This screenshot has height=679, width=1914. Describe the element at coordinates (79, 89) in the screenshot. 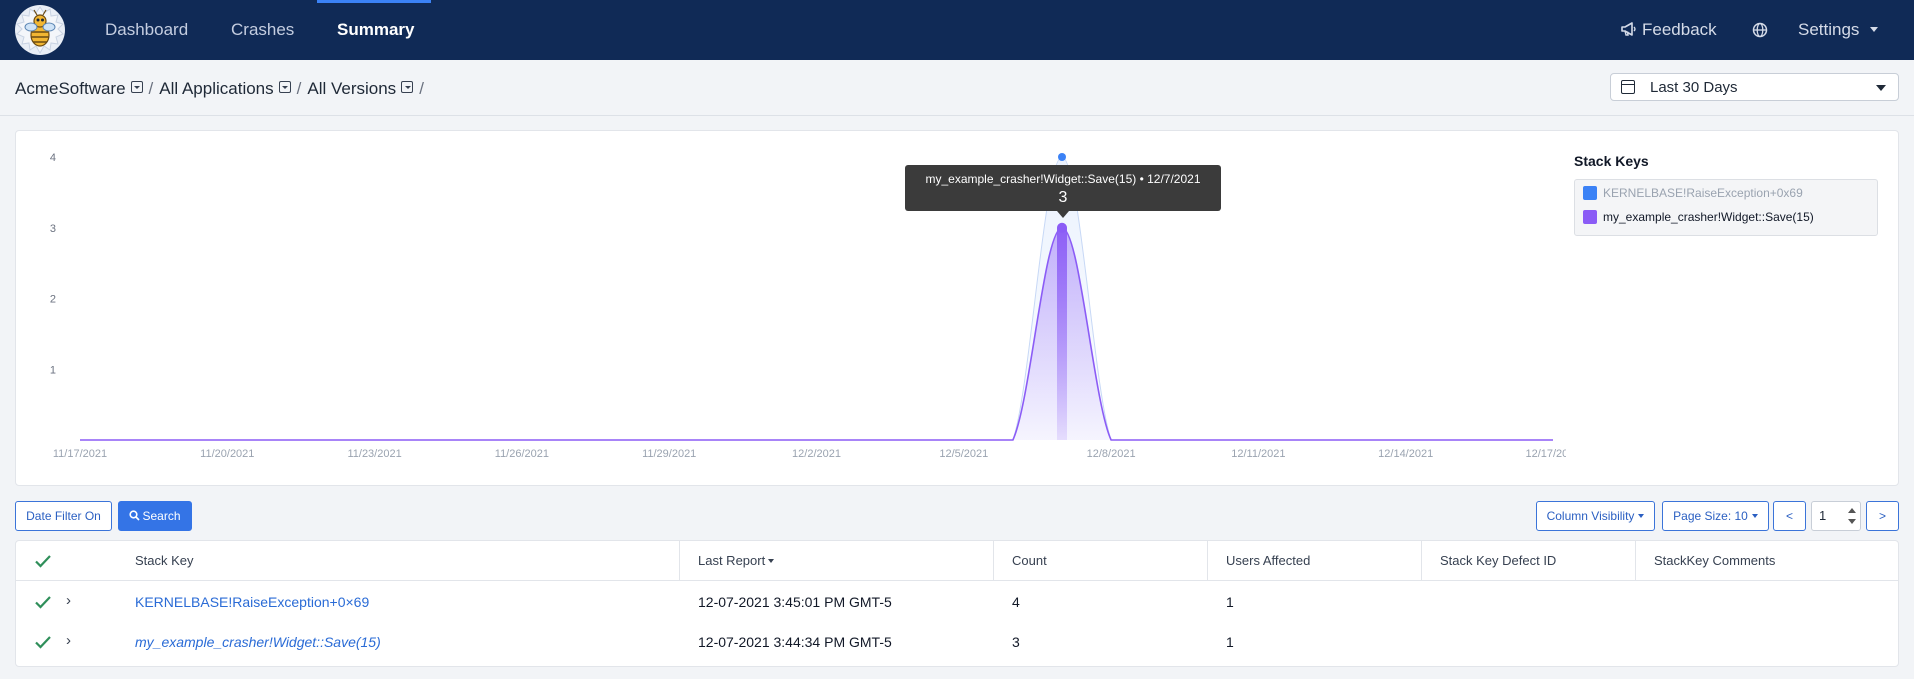

I see `breadcrumb-organization: AcmeSoftware` at that location.